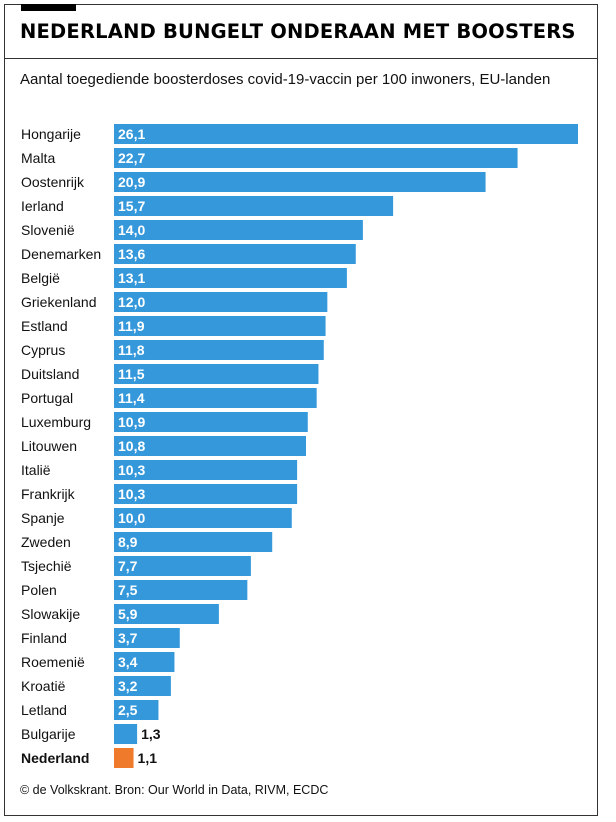  I want to click on bar-tsjechie, so click(182, 566).